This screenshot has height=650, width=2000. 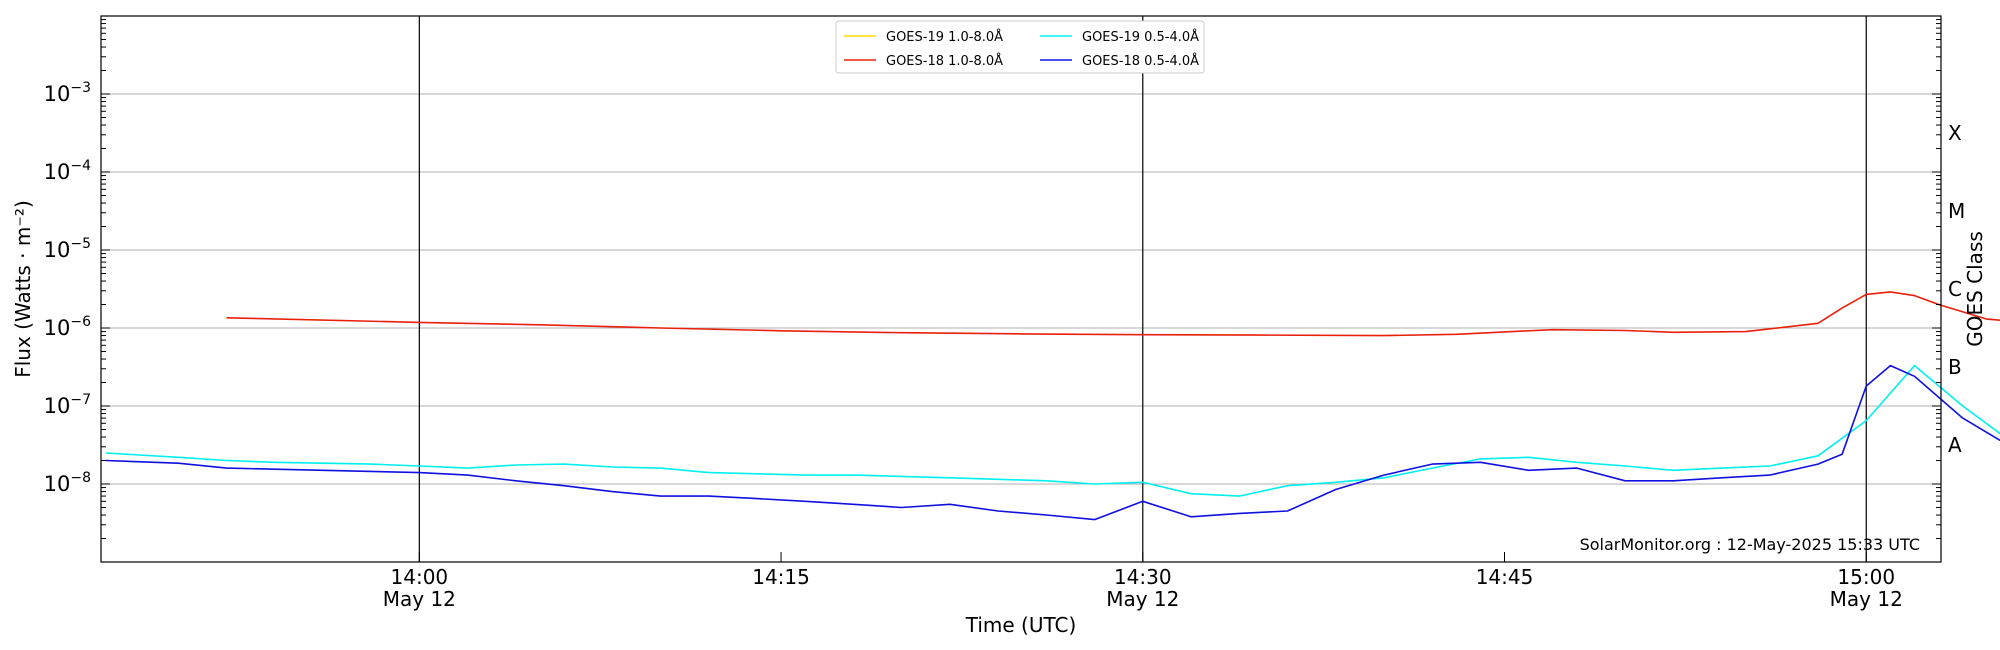 What do you see at coordinates (67, 327) in the screenshot?
I see `y-tick-label: 10⁻⁶` at bounding box center [67, 327].